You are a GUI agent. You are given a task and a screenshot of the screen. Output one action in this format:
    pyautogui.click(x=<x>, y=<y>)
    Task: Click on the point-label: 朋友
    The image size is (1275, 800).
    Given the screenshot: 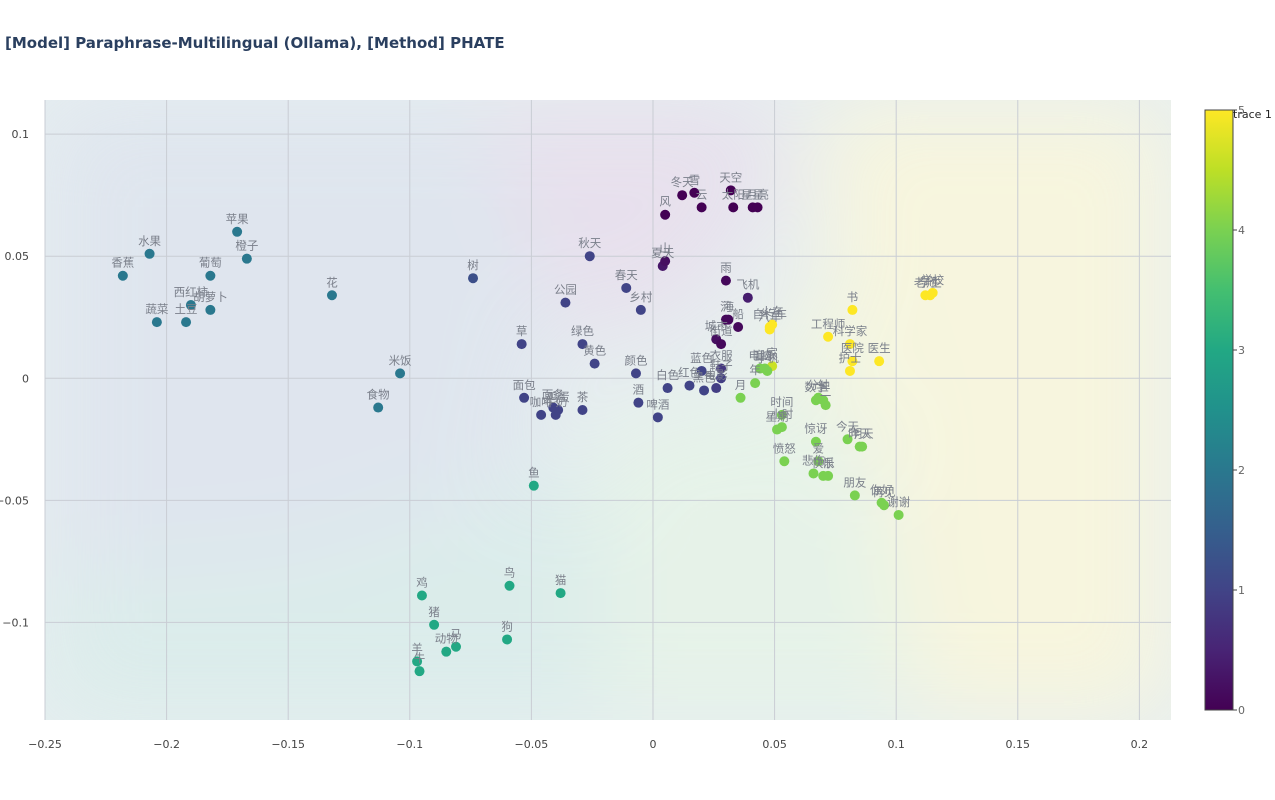 What is the action you would take?
    pyautogui.click(x=854, y=482)
    